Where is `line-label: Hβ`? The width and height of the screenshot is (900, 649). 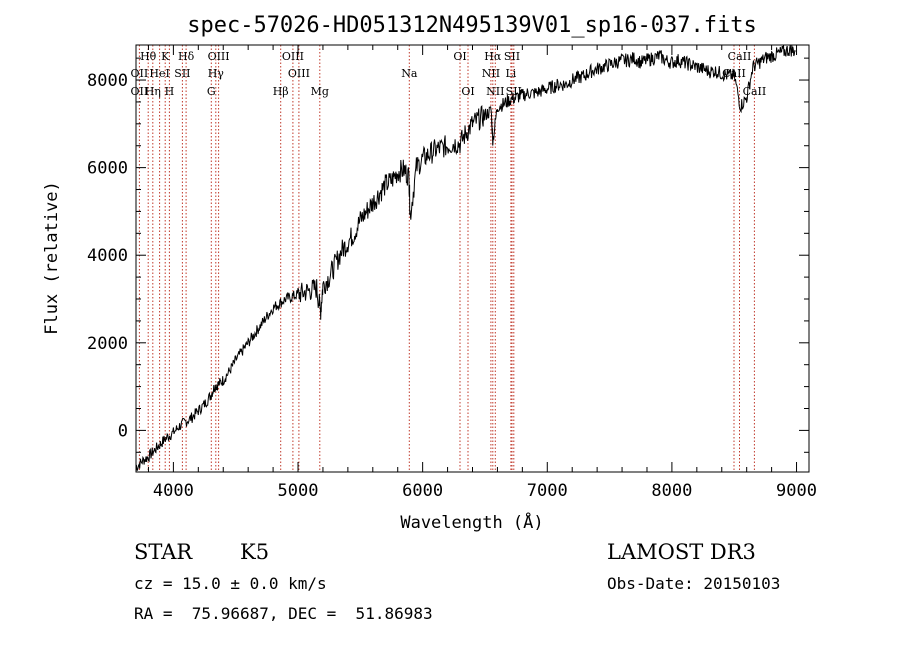 line-label: Hβ is located at coordinates (281, 91).